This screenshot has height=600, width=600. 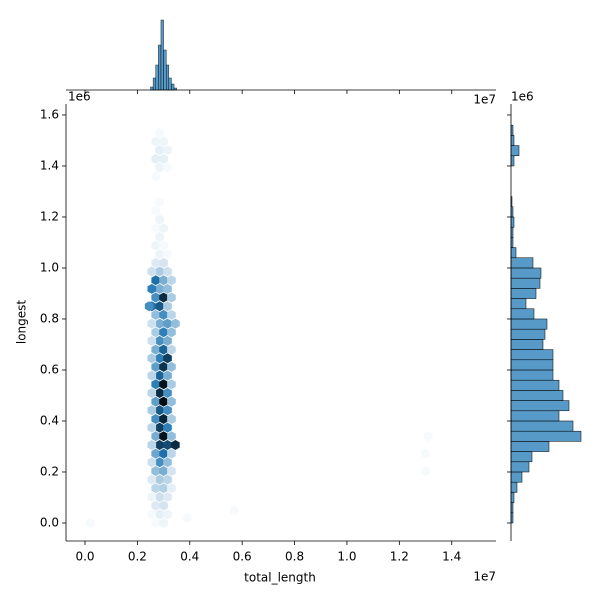 I want to click on y-tick-label: 0.4, so click(x=49, y=420).